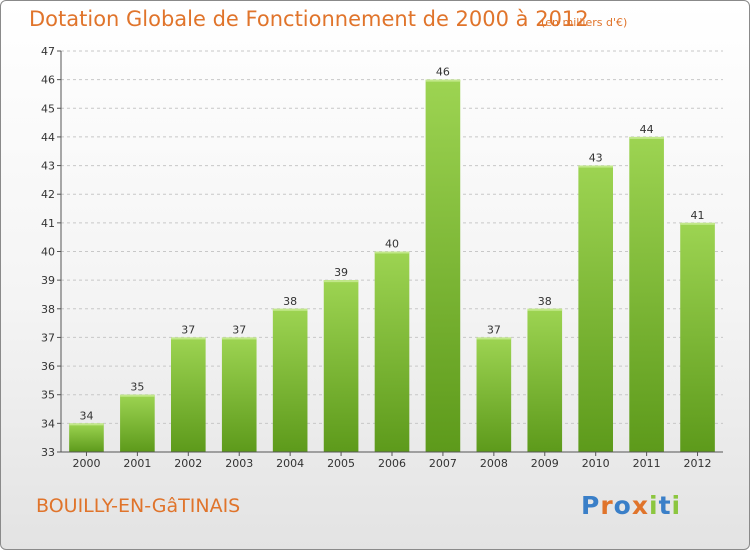  Describe the element at coordinates (239, 394) in the screenshot. I see `bar-2003` at that location.